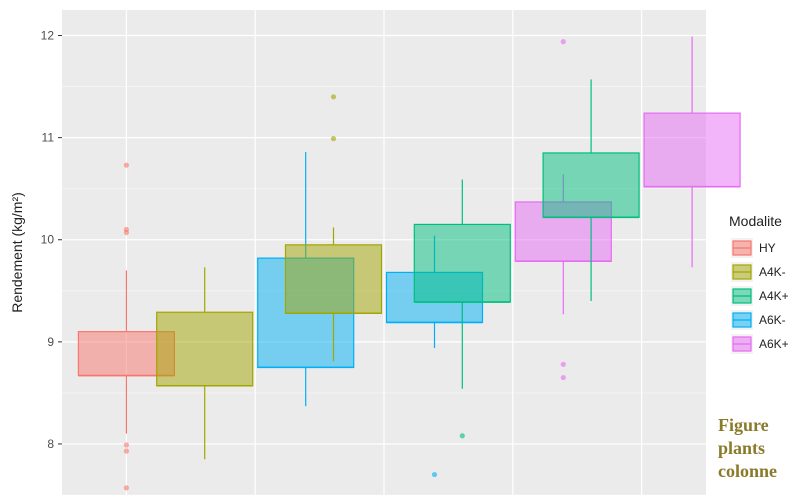 This screenshot has width=792, height=495. Describe the element at coordinates (48, 138) in the screenshot. I see `y-tick-label: 11` at that location.